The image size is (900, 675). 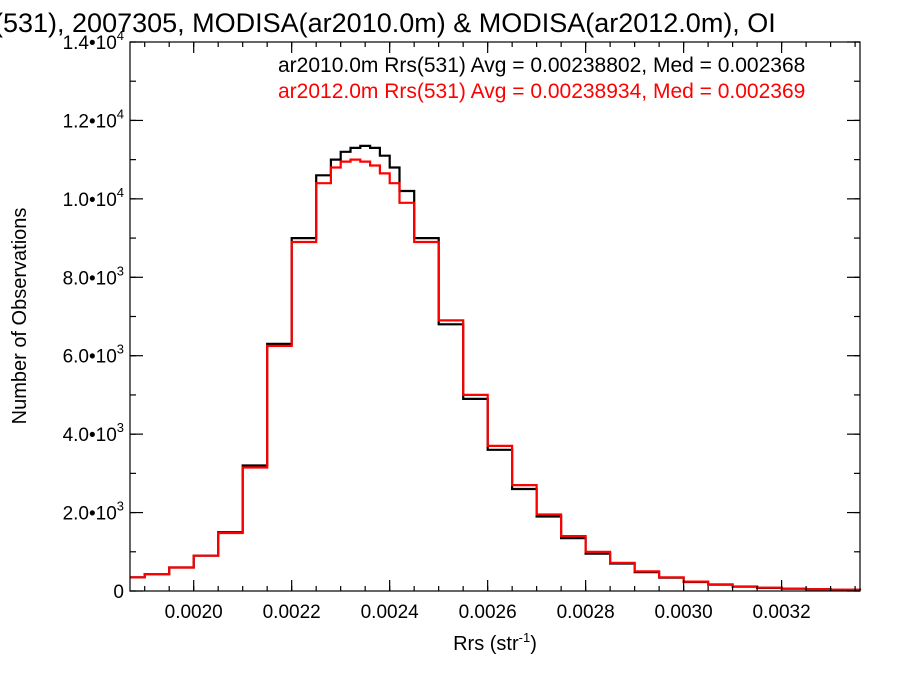 I want to click on y-tick-label: 2.0•103, so click(x=93, y=512).